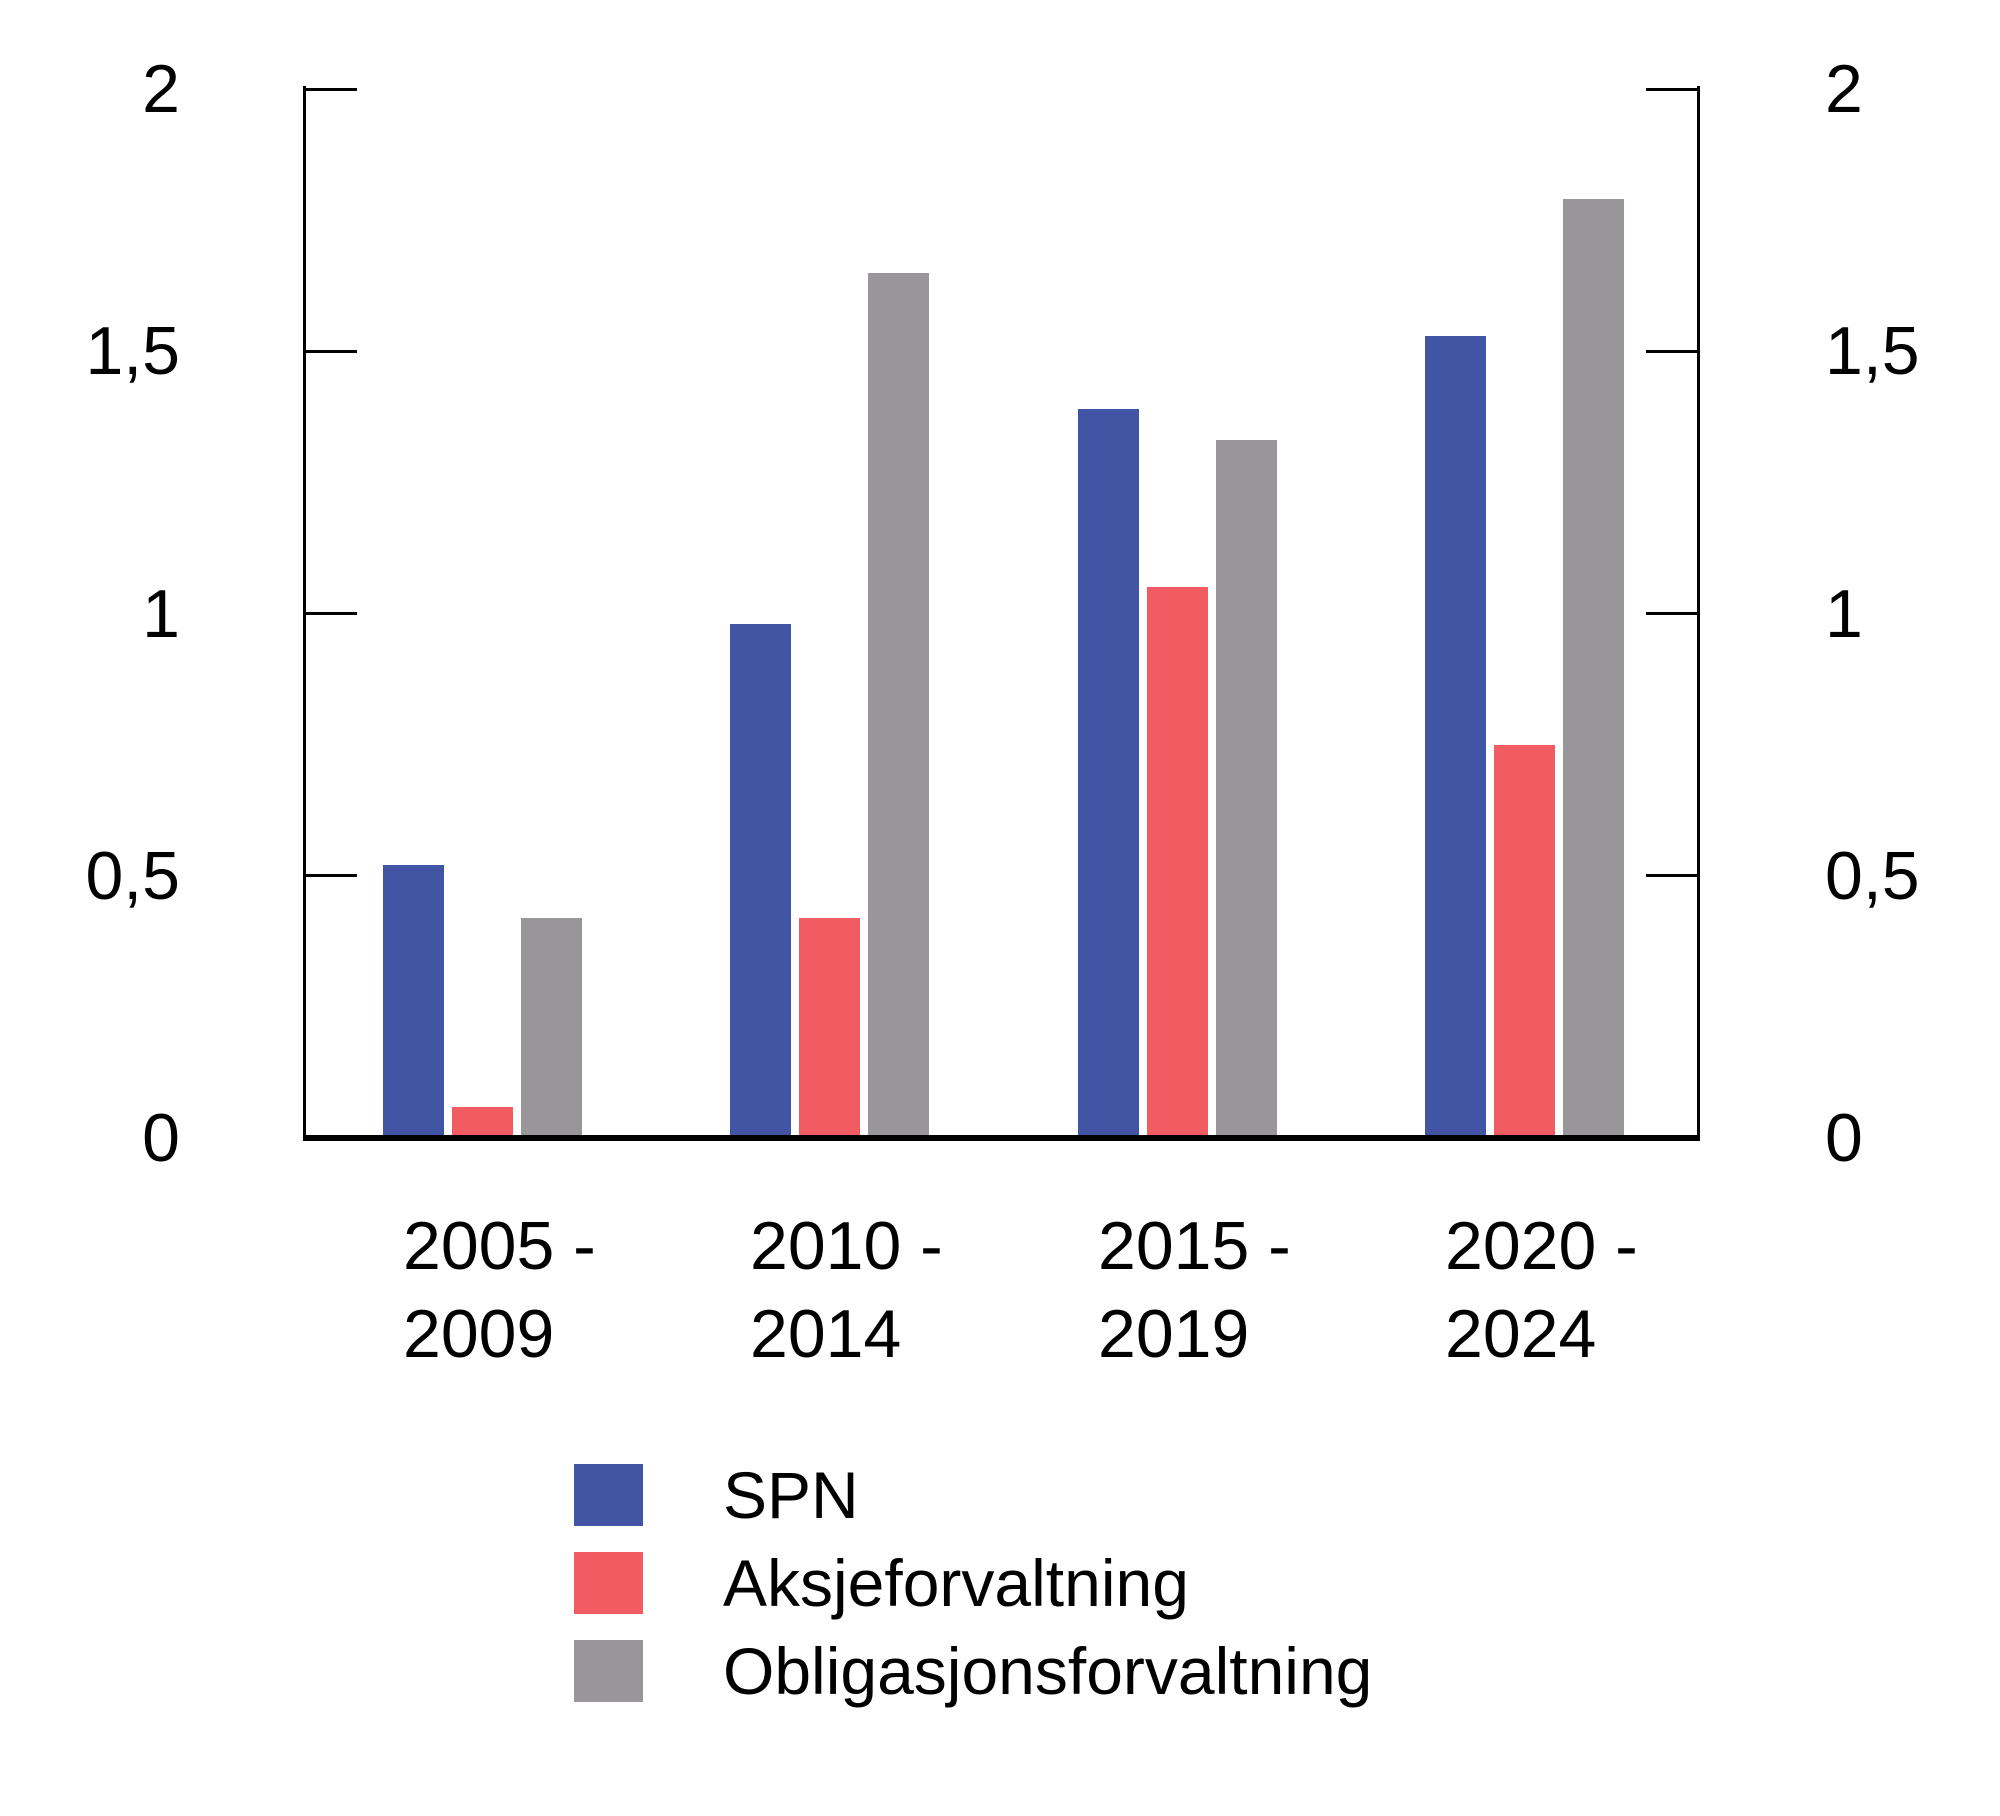 The image size is (2000, 1816). Describe the element at coordinates (1541, 1290) in the screenshot. I see `x-axis-label-2020-2024: 2020 - 2024` at that location.